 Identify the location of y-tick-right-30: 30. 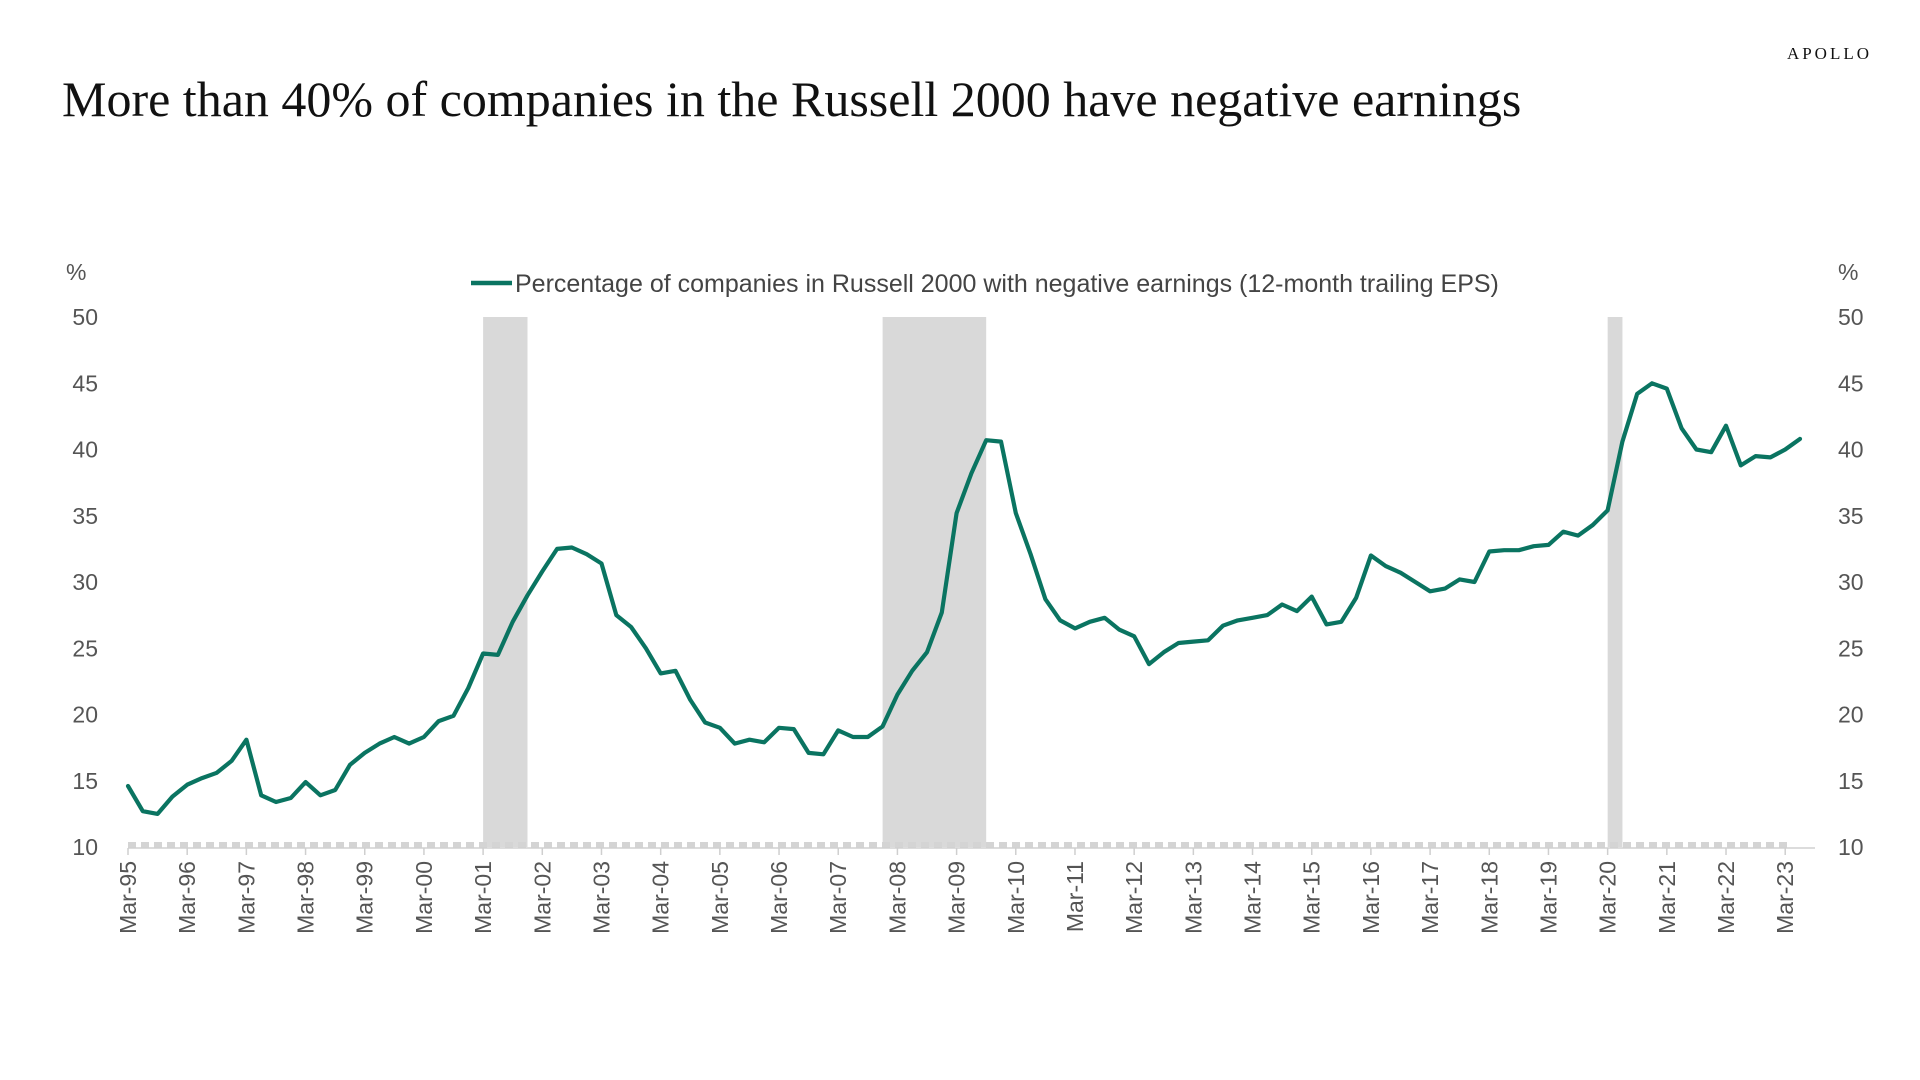
(1851, 582).